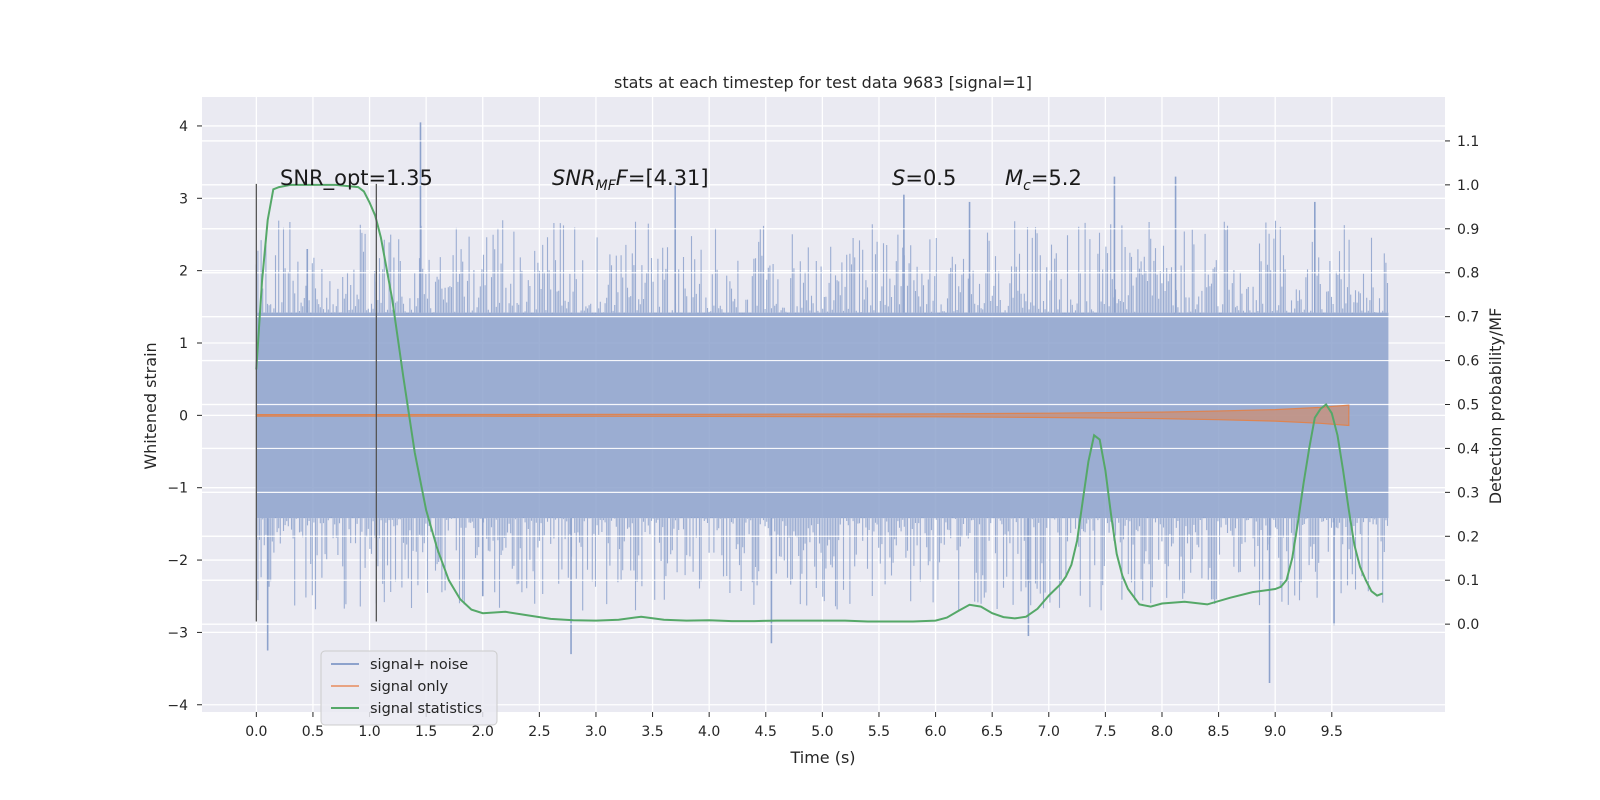  I want to click on y-left-tick-label: −2, so click(177, 561).